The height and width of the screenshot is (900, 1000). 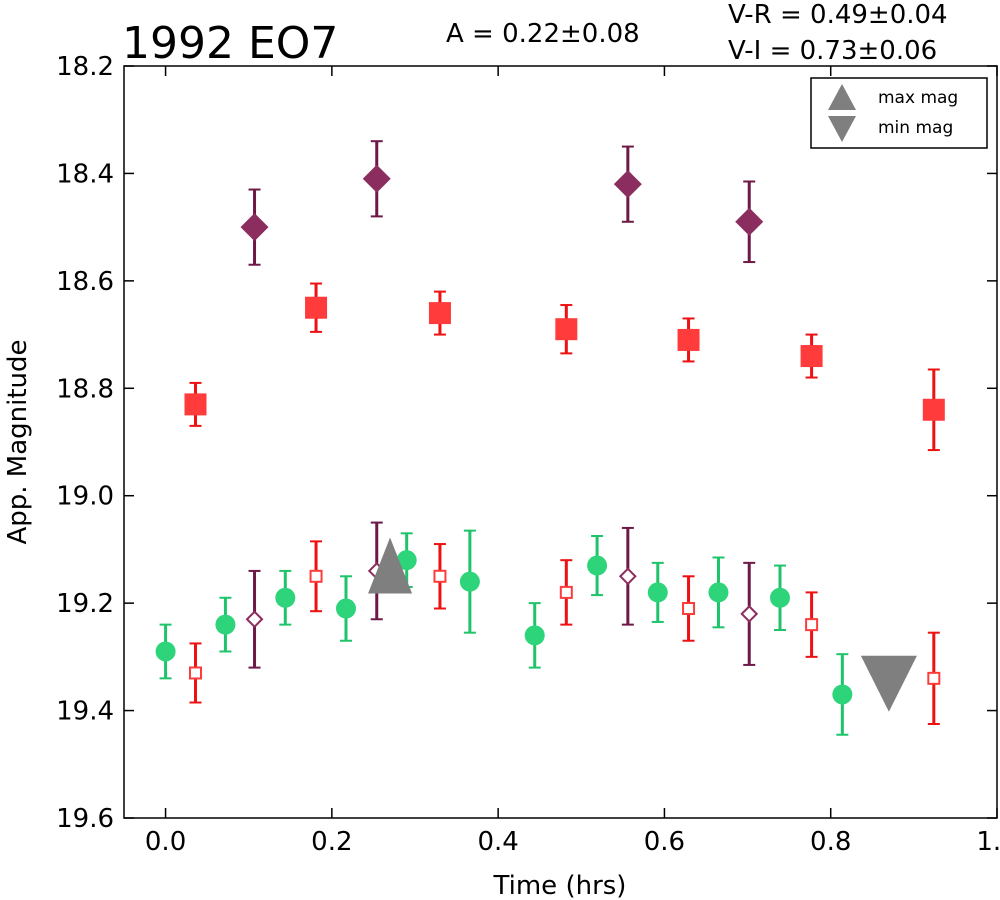 What do you see at coordinates (842, 129) in the screenshot?
I see `legend-min-mag-marker` at bounding box center [842, 129].